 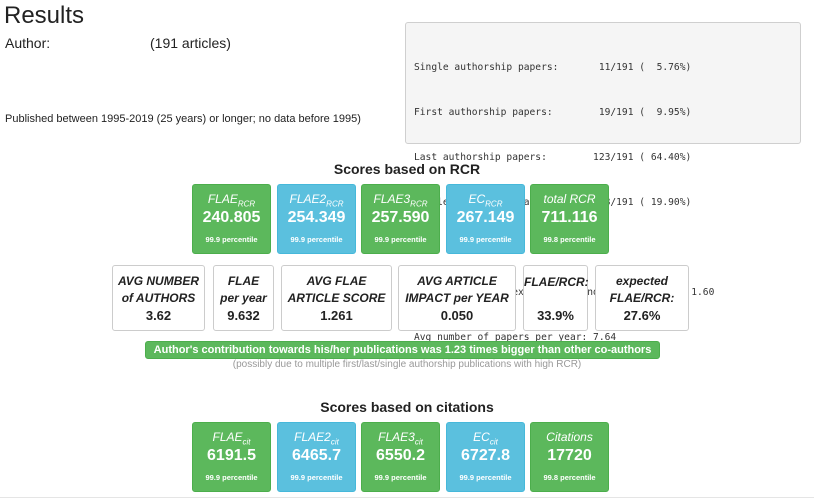 I want to click on score-label: FLAEcit, so click(x=231, y=438).